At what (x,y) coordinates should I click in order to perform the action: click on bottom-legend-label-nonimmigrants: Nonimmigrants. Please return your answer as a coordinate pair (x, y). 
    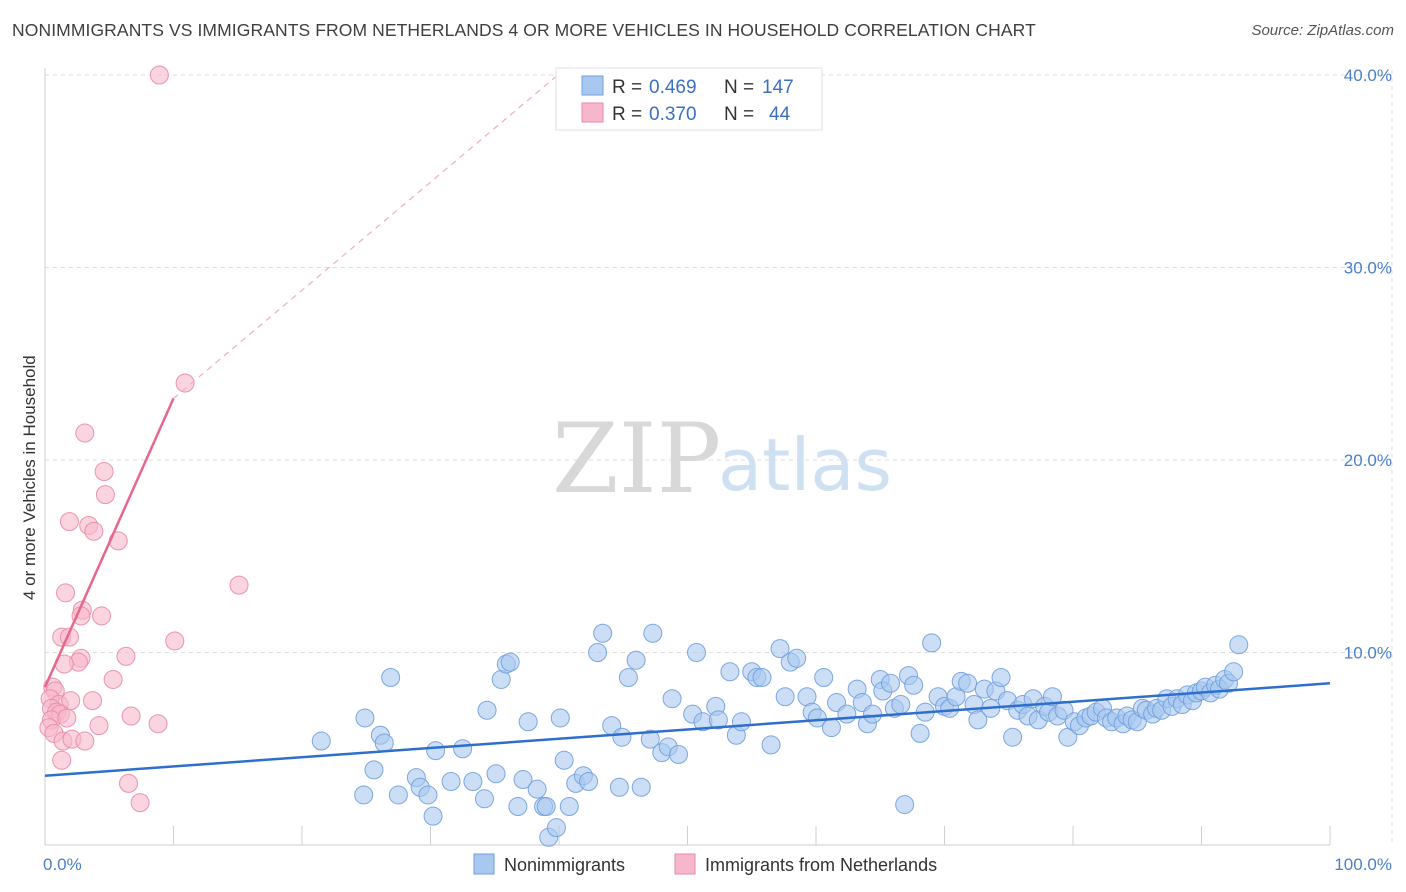
    Looking at the image, I should click on (564, 865).